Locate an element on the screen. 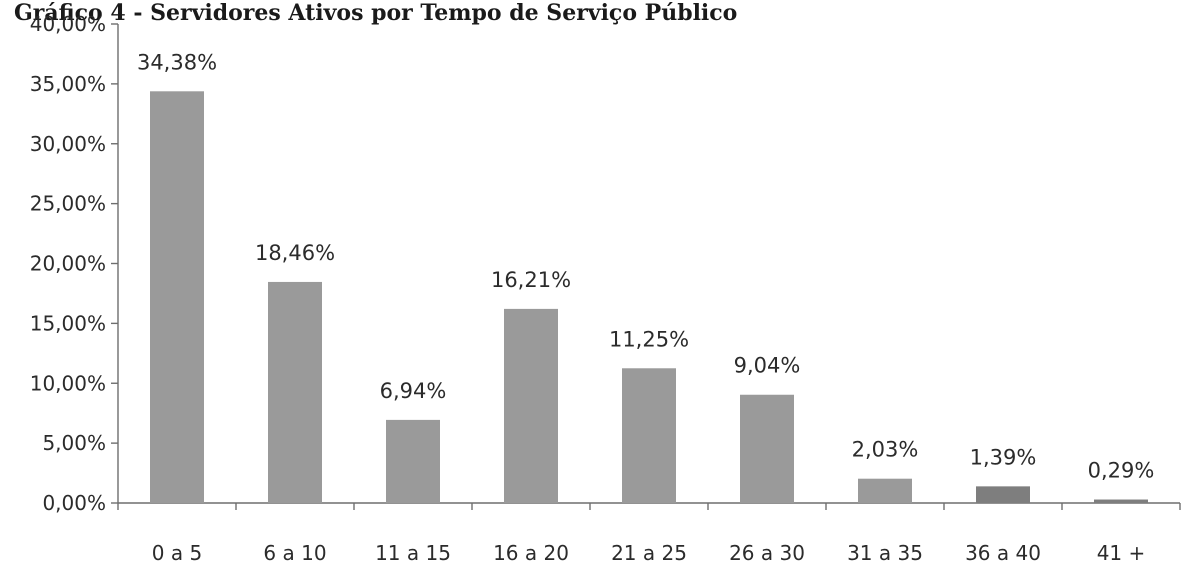 Image resolution: width=1189 pixels, height=568 pixels. y-tick-label: 15,00% is located at coordinates (68, 323).